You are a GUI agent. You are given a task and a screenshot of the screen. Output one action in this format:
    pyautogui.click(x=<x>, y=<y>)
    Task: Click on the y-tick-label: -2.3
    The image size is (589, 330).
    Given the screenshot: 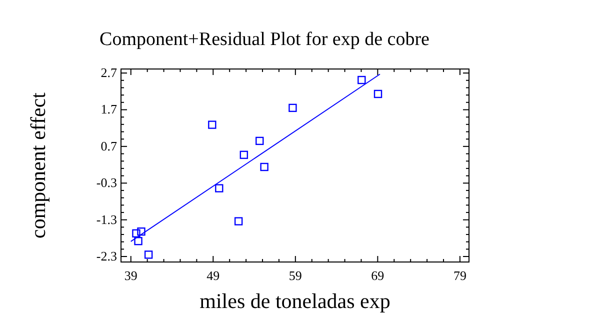 What is the action you would take?
    pyautogui.click(x=106, y=256)
    